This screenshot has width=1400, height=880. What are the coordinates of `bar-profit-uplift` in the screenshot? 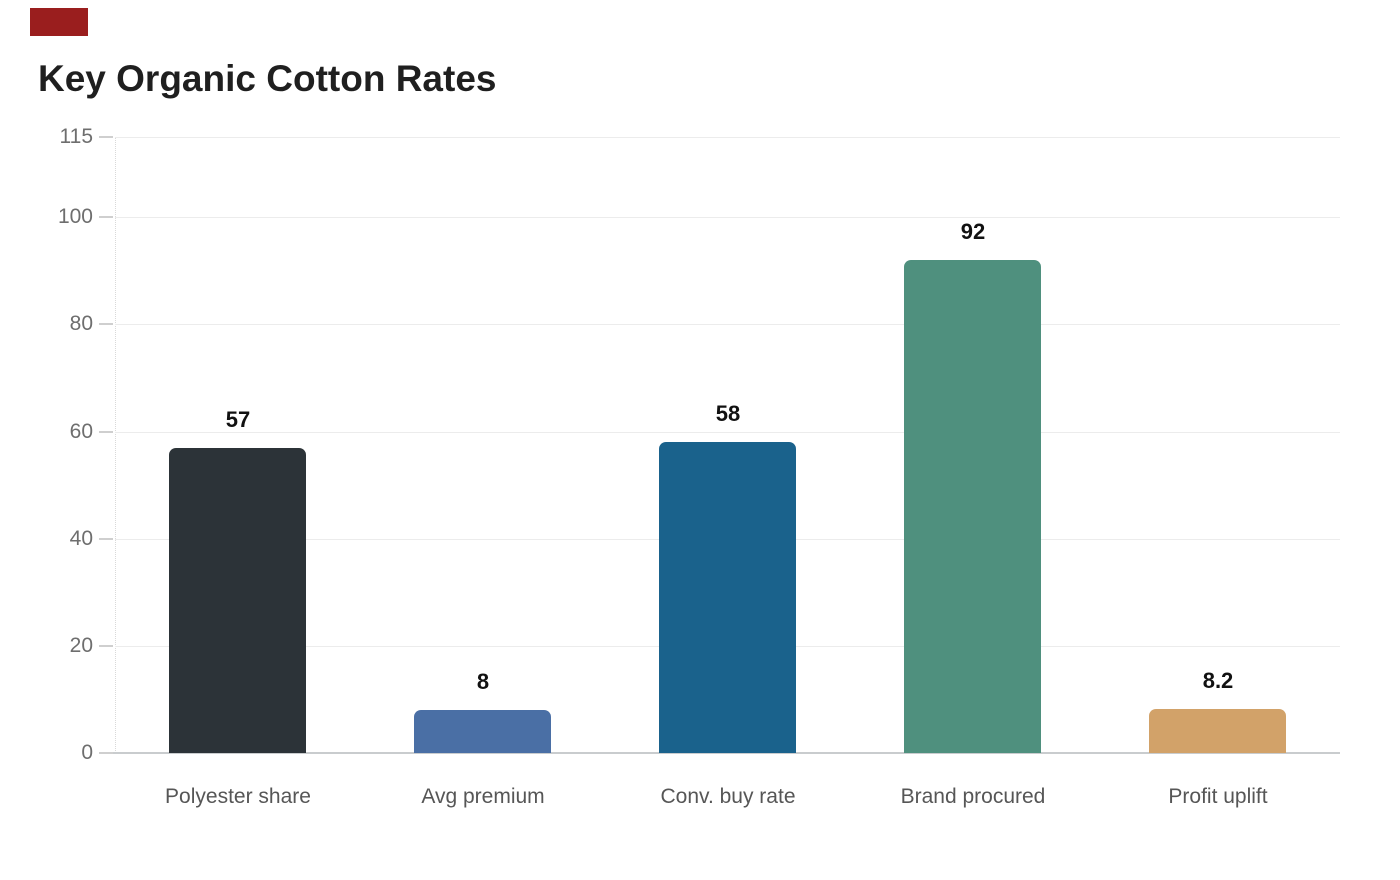 It's located at (1217, 731).